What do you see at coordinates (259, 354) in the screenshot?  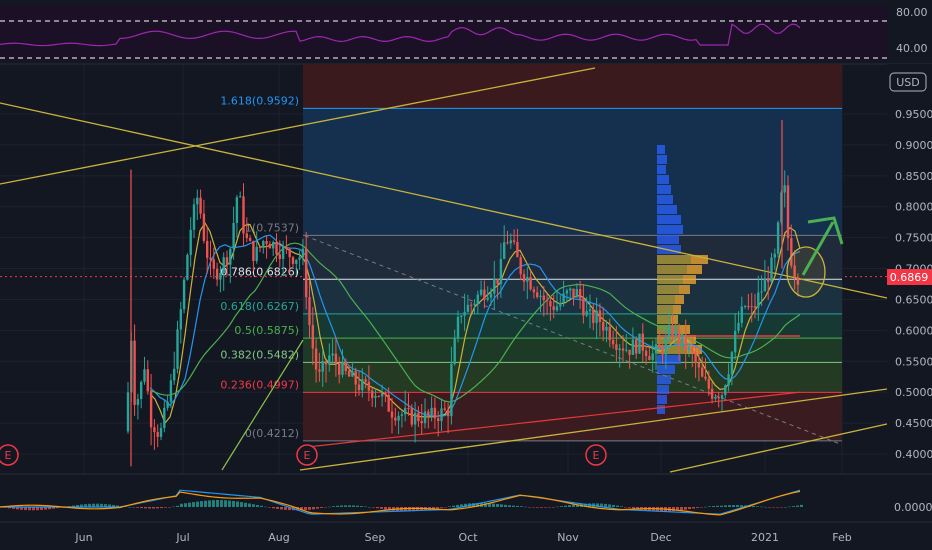 I see `fib-label: 0.382(0.5482)` at bounding box center [259, 354].